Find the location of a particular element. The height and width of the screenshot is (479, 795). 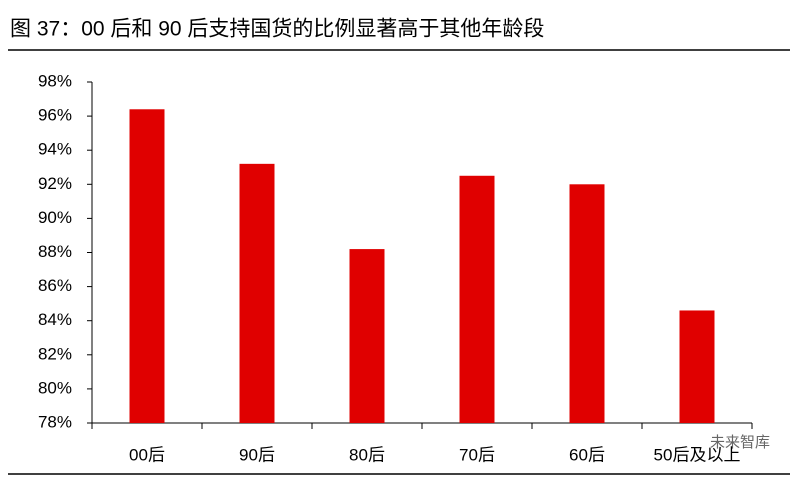

y-tick-label: 94% is located at coordinates (55, 149).